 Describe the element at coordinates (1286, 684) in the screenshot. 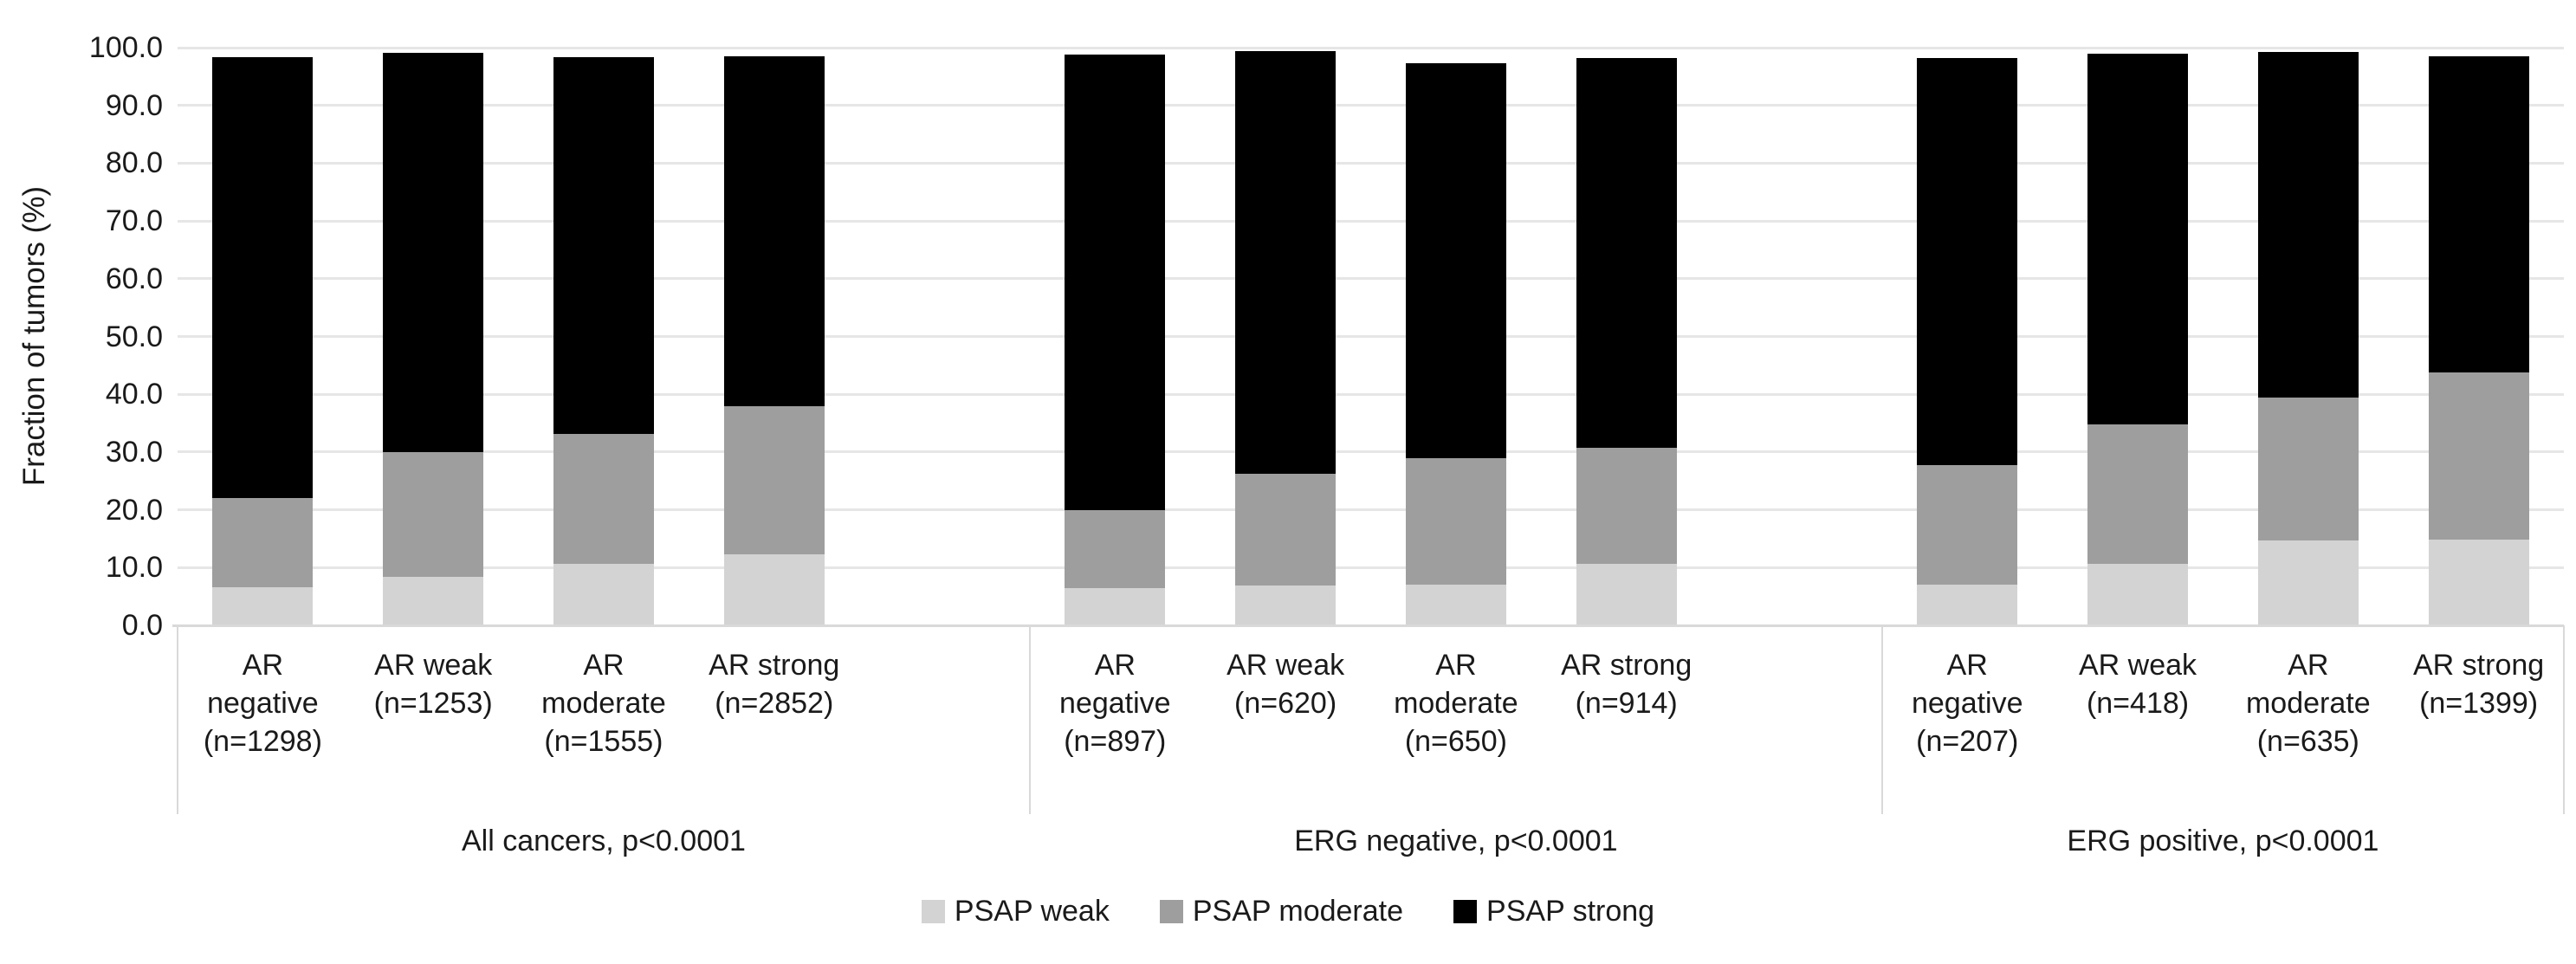

I see `category-label: AR weak (n=620)` at that location.